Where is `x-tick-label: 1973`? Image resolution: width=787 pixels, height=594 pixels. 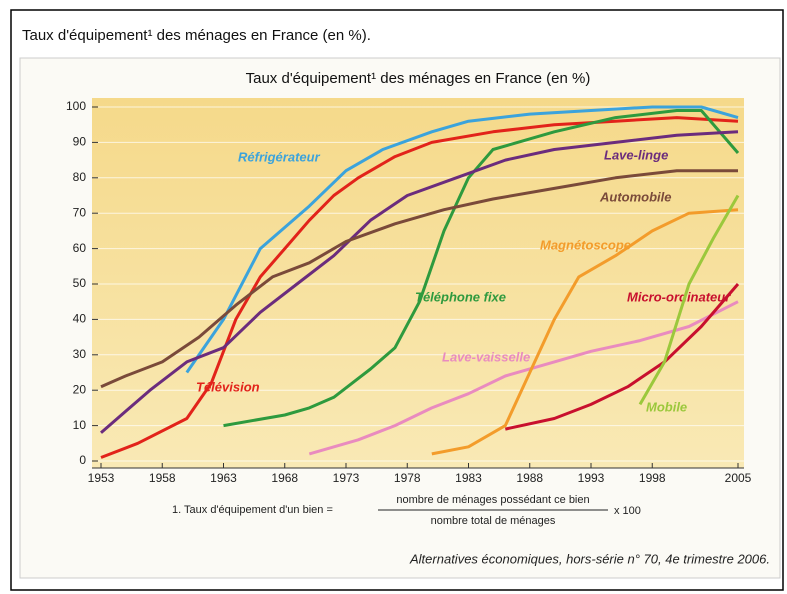
x-tick-label: 1973 is located at coordinates (346, 478).